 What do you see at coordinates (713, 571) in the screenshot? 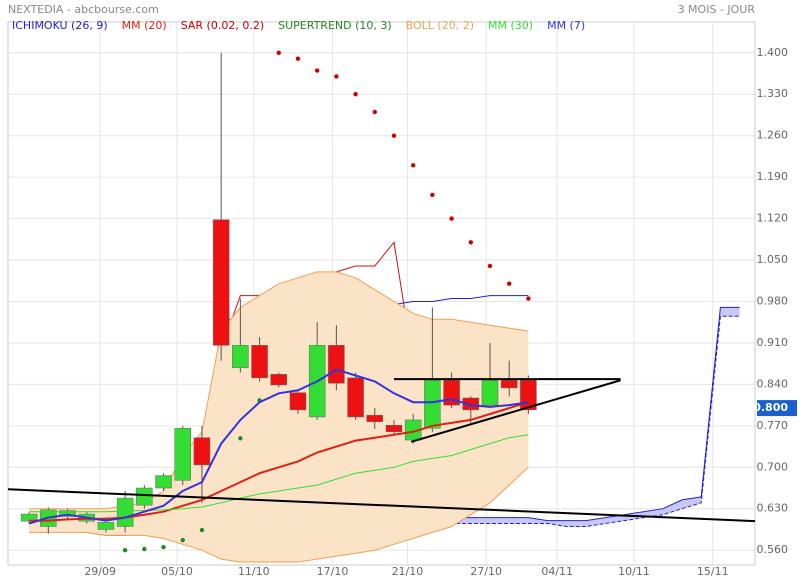
I see `x-tick-label: 15/11` at bounding box center [713, 571].